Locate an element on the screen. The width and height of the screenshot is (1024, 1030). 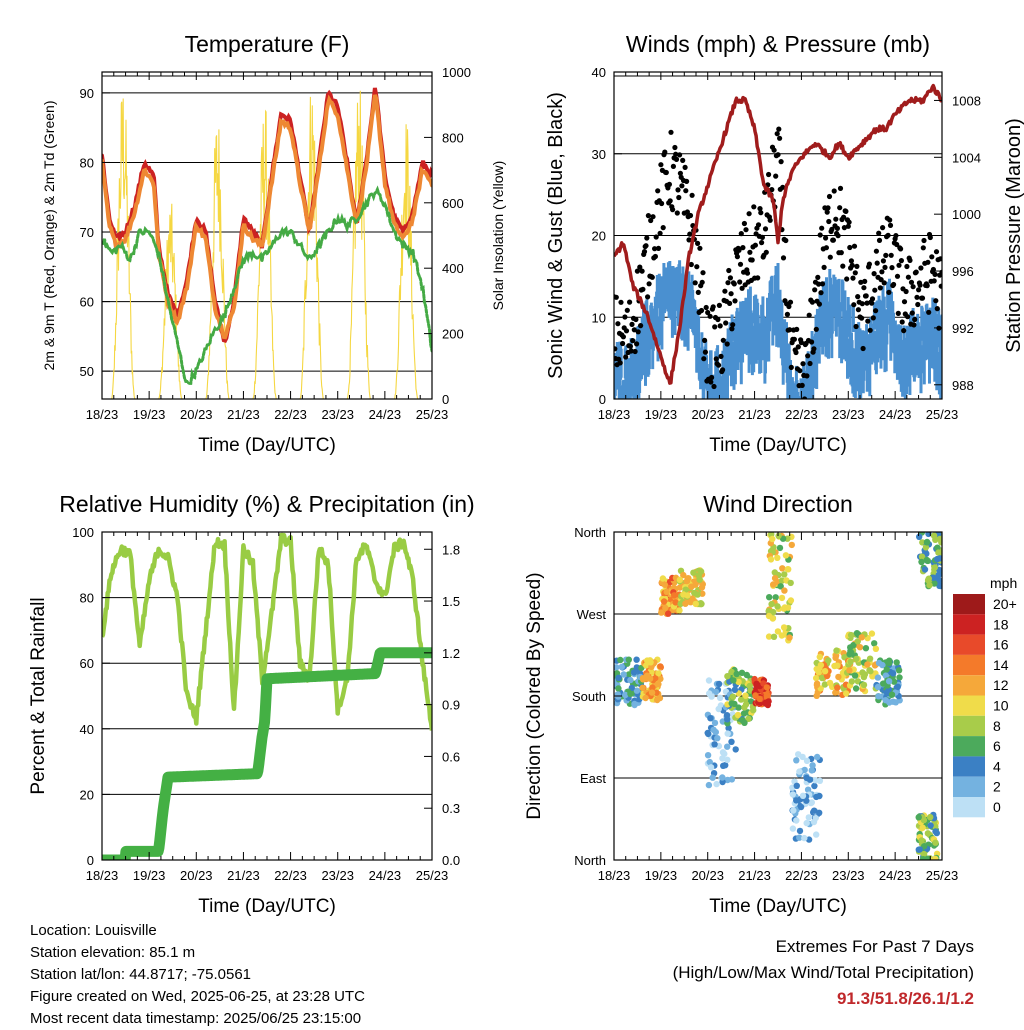
y-tick-label: 0 is located at coordinates (90, 860).